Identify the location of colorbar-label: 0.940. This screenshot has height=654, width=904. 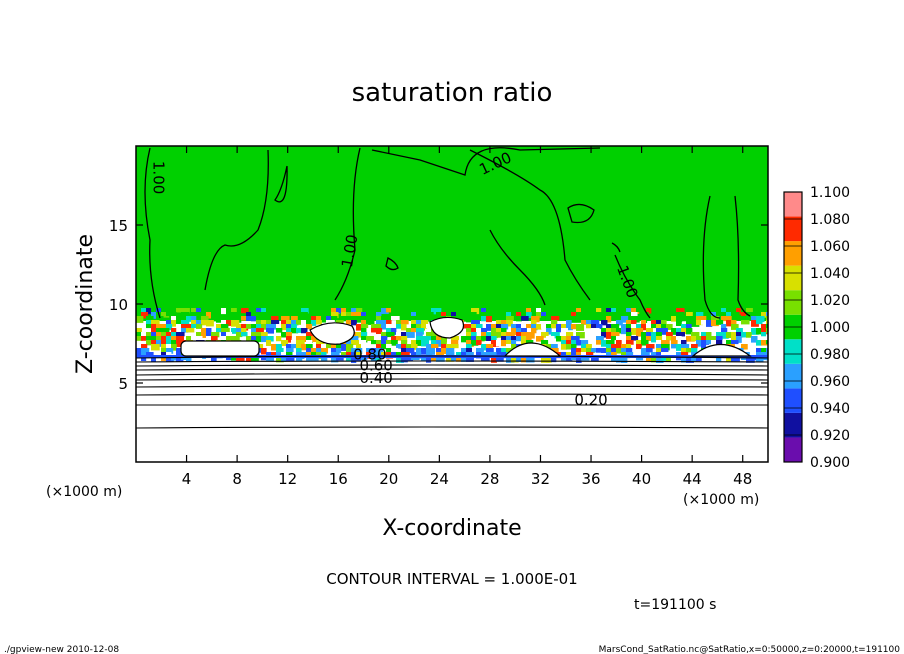
(830, 409).